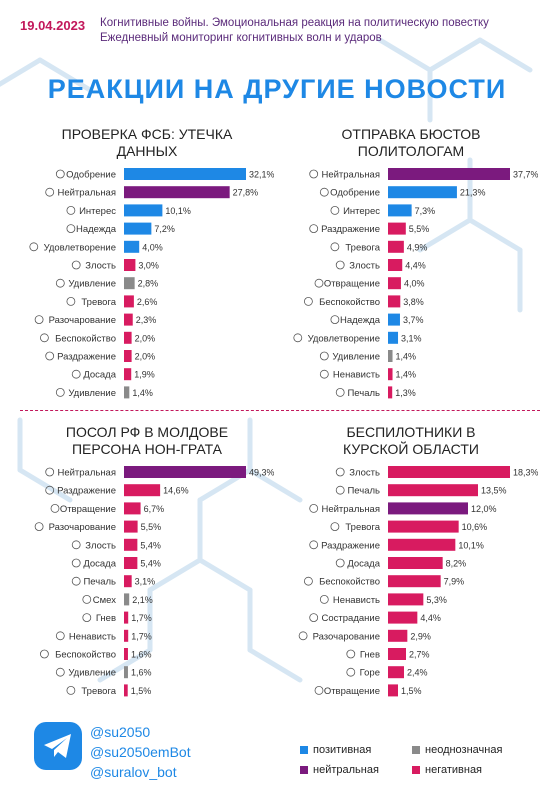 Image resolution: width=554 pixels, height=800 pixels. Describe the element at coordinates (86, 193) in the screenshot. I see `category-label: Нейтральная` at that location.